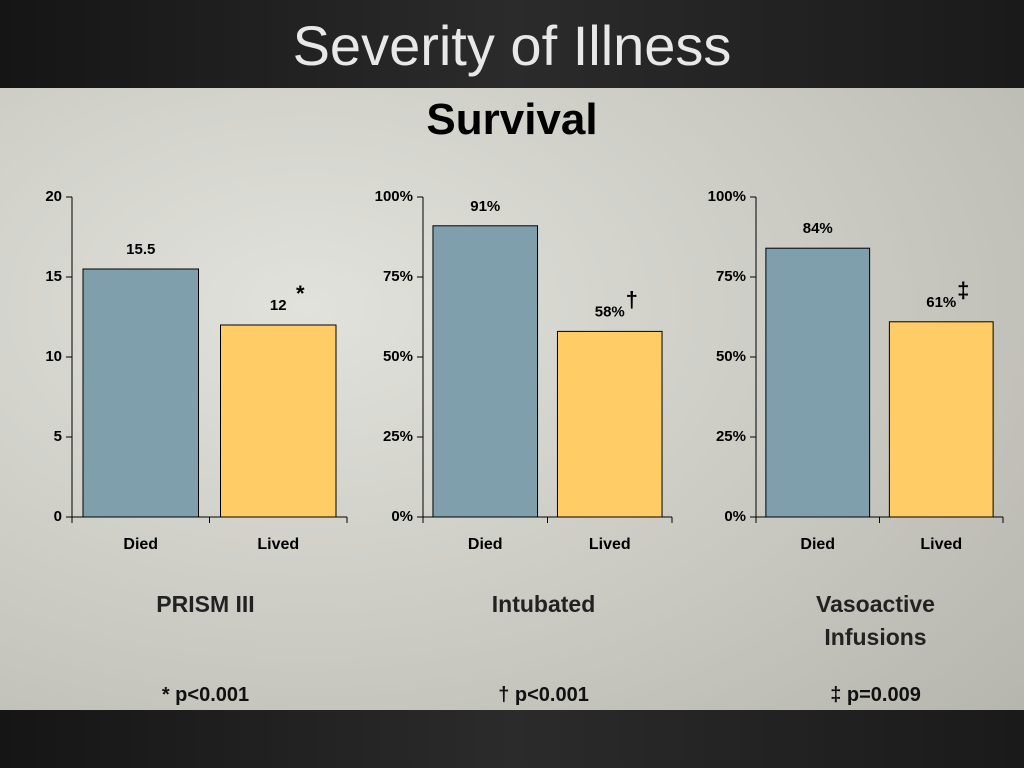 This screenshot has height=768, width=1024. Describe the element at coordinates (58, 436) in the screenshot. I see `y-tick-label: 5` at that location.